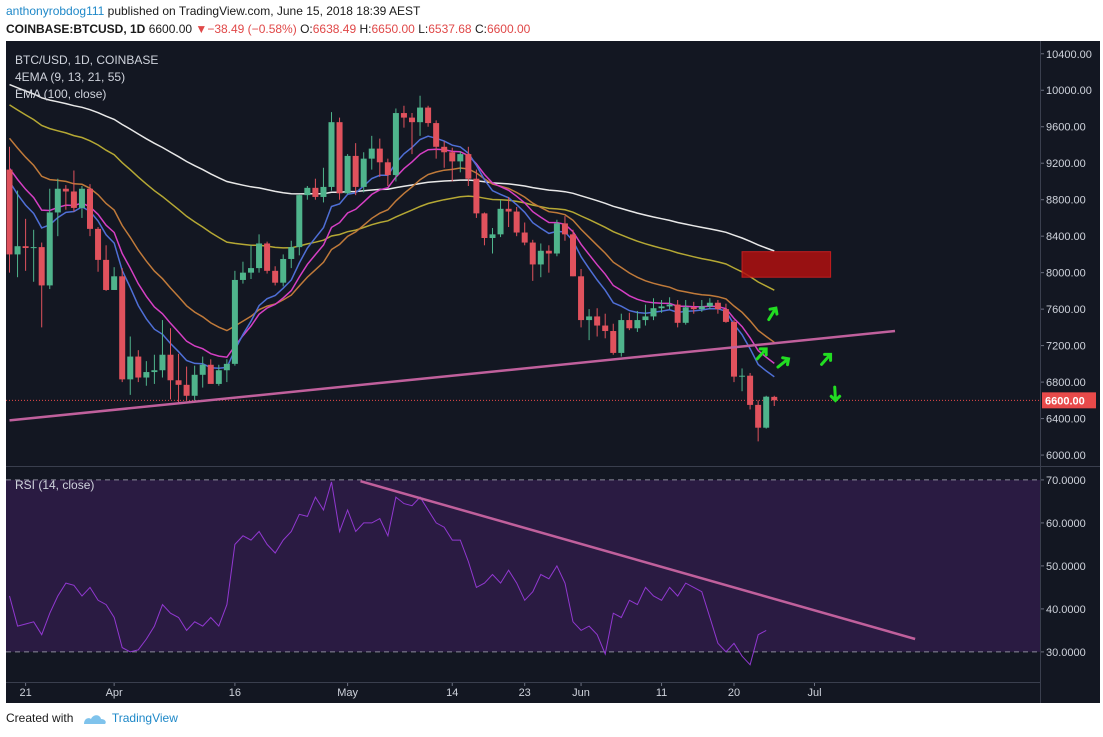 The width and height of the screenshot is (1103, 737). I want to click on price-tick-label: 8800.00, so click(1066, 201).